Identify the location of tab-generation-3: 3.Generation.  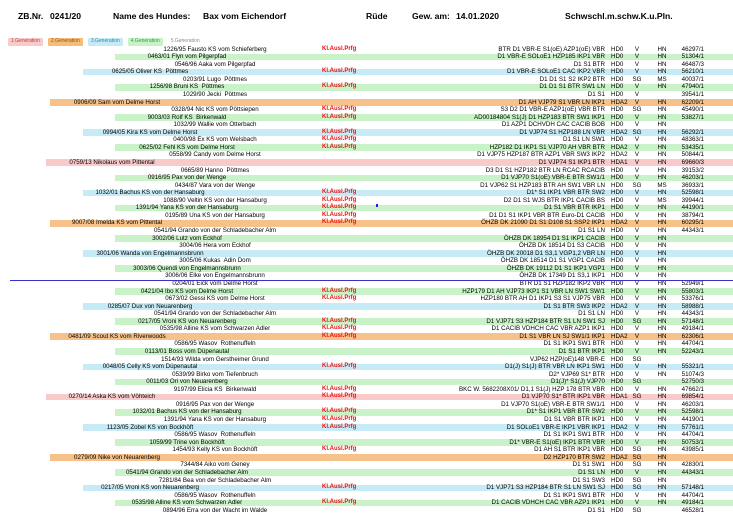
(105, 42).